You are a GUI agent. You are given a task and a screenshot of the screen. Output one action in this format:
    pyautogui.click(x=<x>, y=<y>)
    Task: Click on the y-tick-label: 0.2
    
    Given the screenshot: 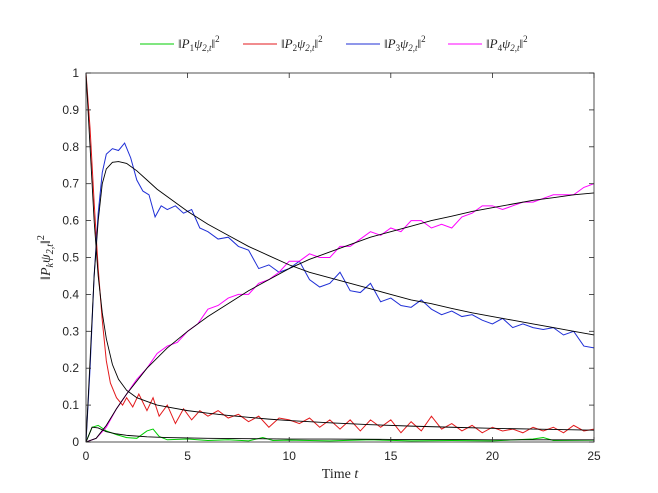 What is the action you would take?
    pyautogui.click(x=70, y=368)
    